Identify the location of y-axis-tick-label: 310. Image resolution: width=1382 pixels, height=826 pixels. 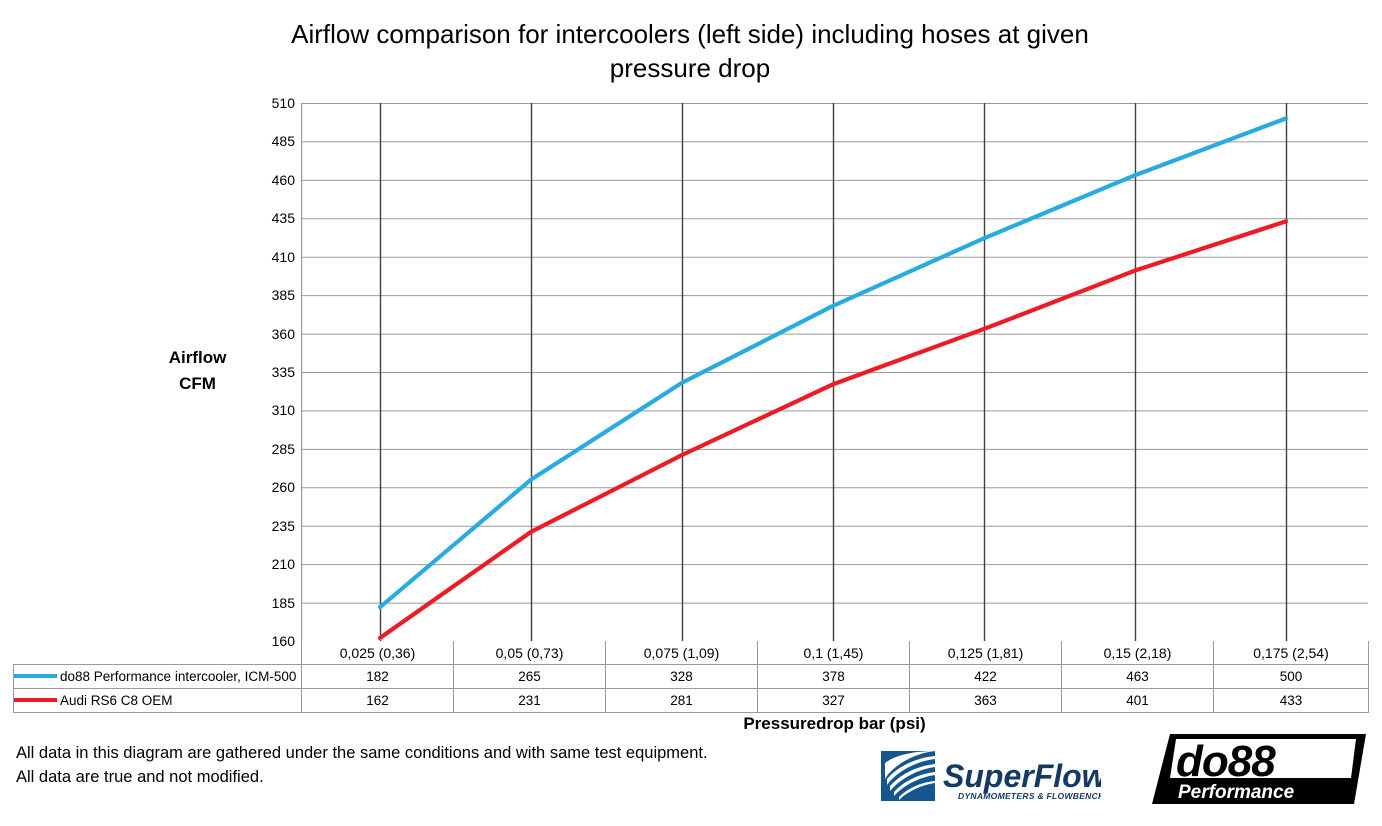
(283, 410).